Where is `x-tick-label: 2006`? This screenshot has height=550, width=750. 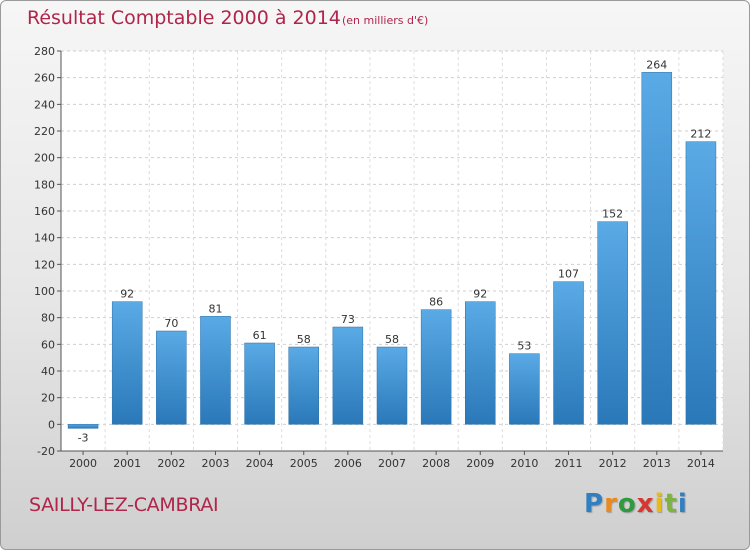
x-tick-label: 2006 is located at coordinates (348, 463).